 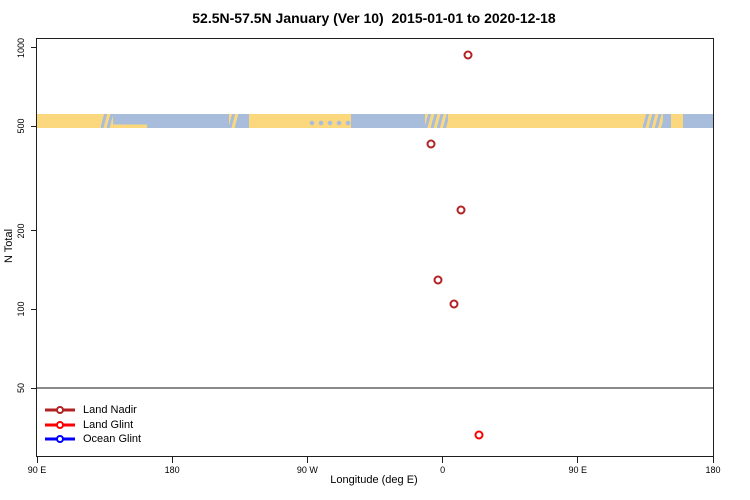 I want to click on x-tick-label: 90 W, so click(x=307, y=470).